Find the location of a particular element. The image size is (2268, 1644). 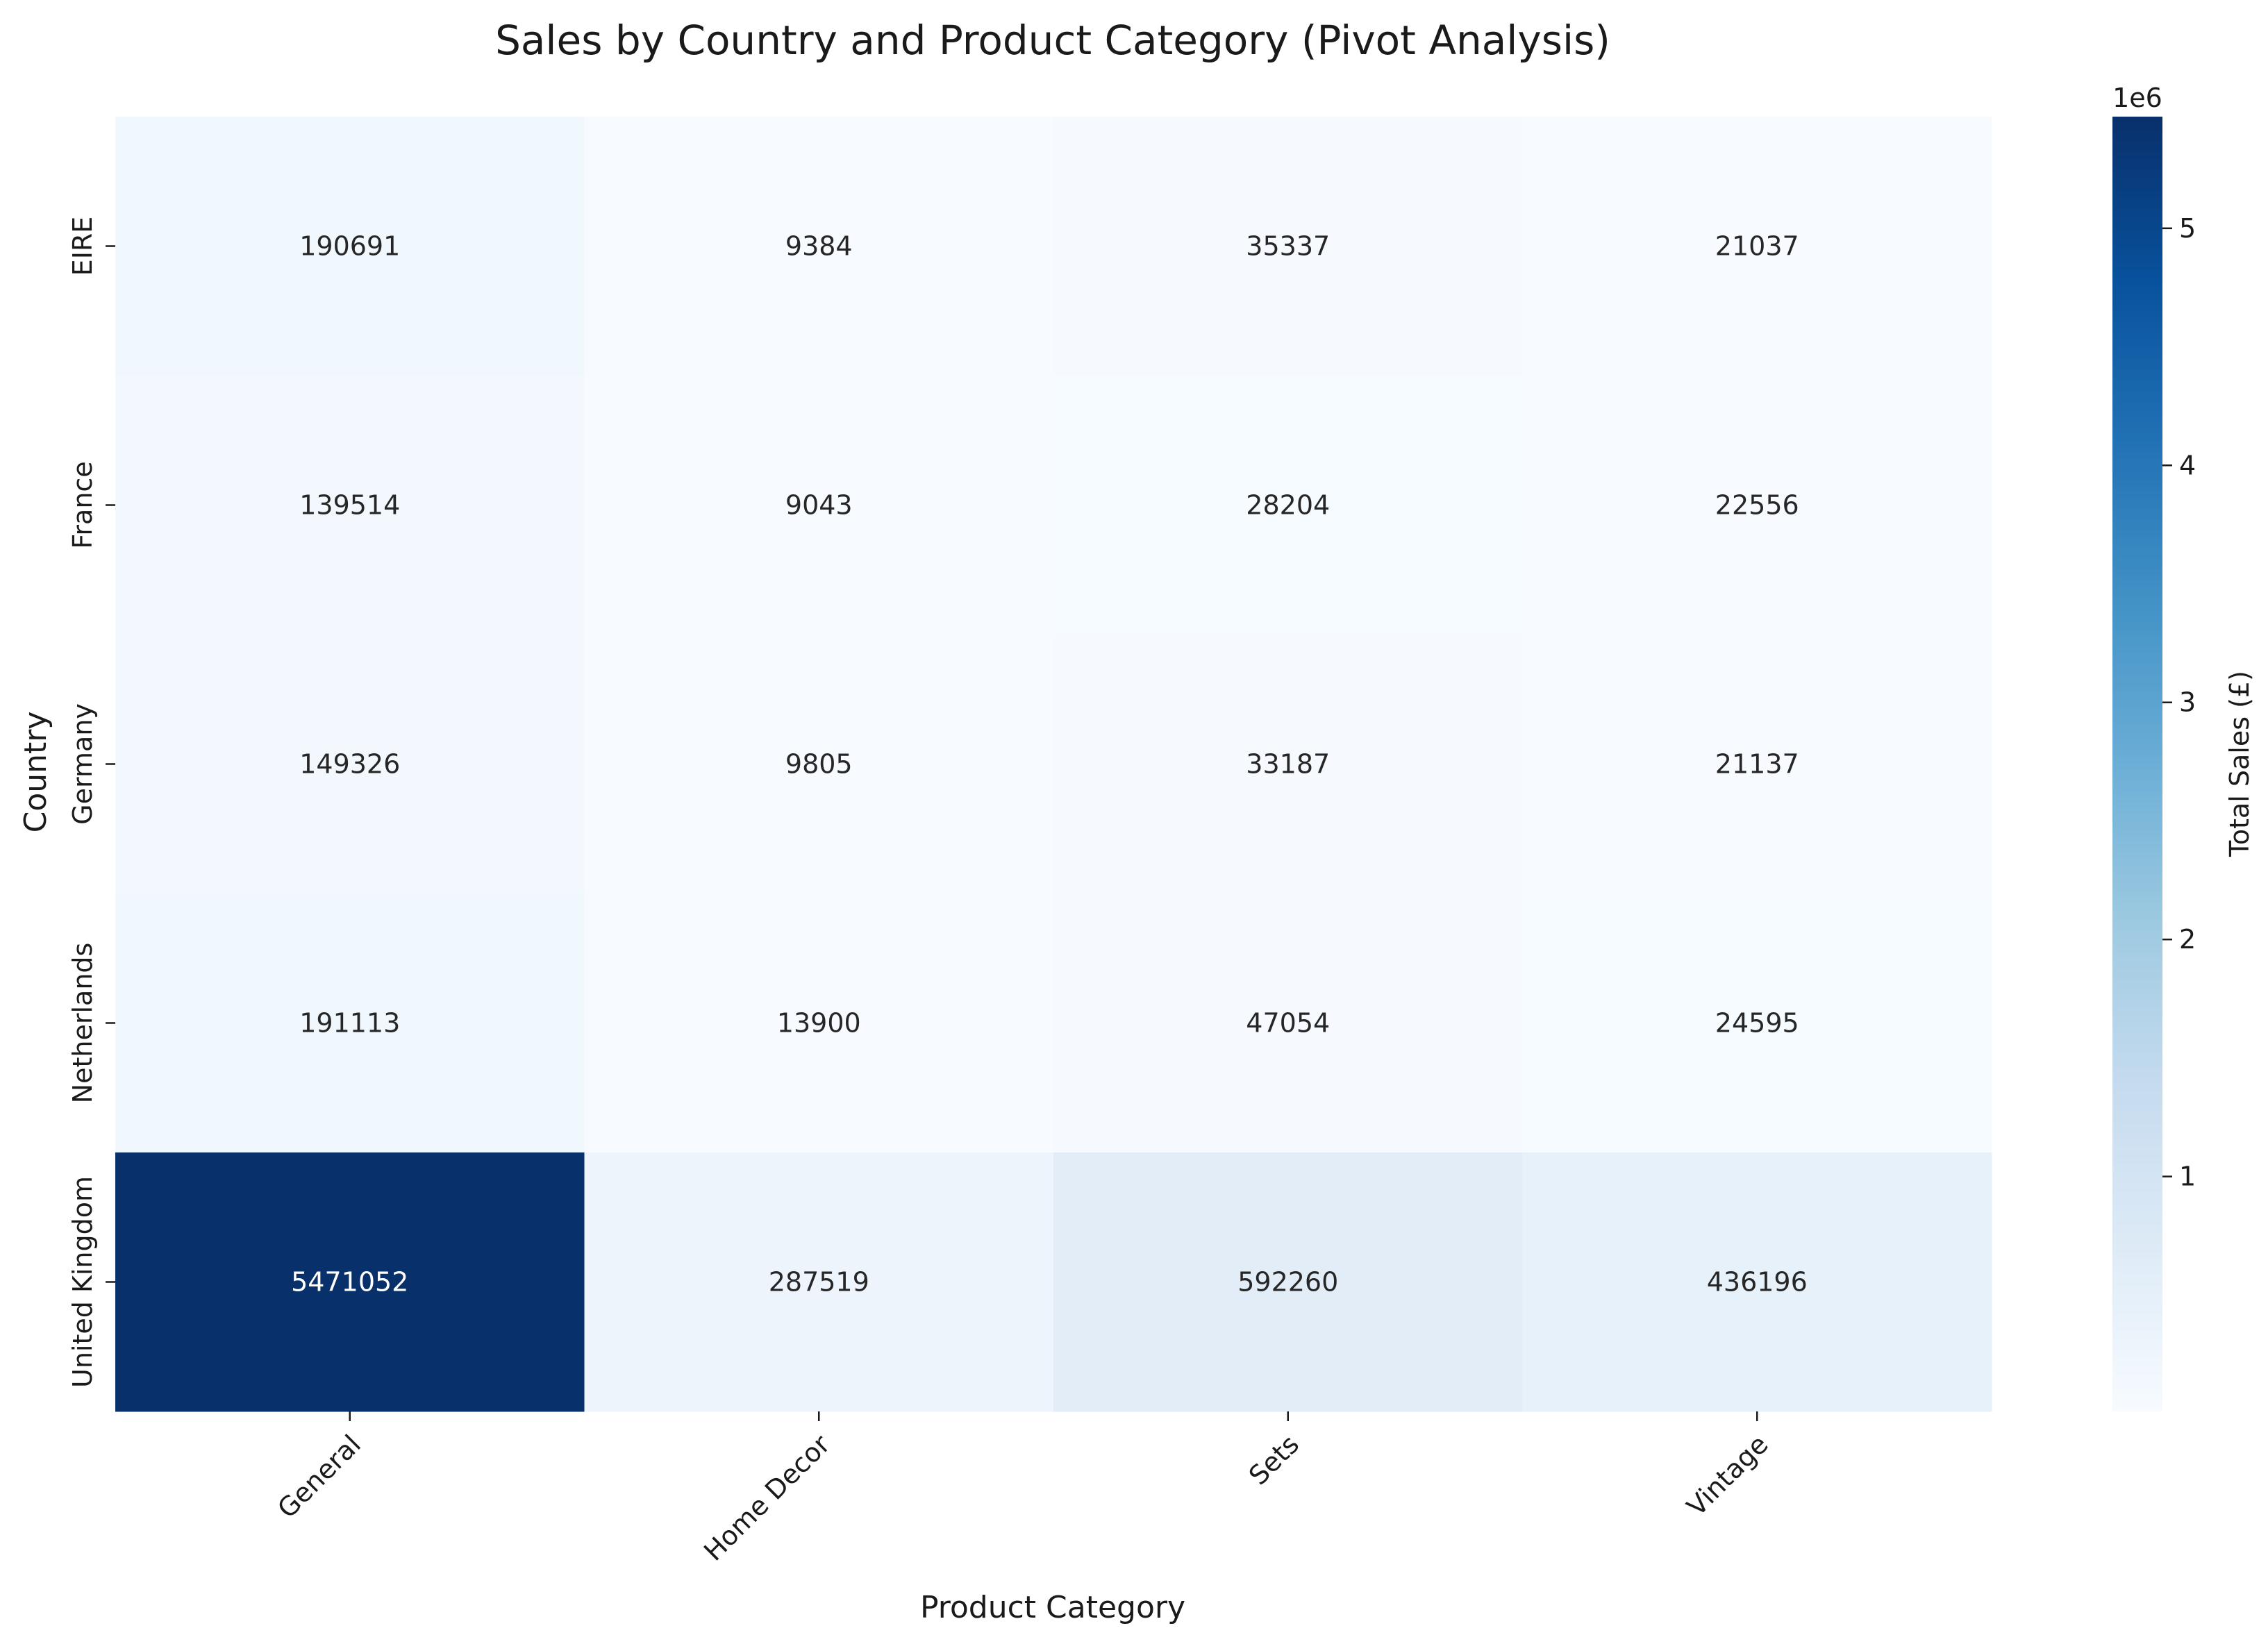

colorbar-offset-label: 1e6 is located at coordinates (2137, 98).